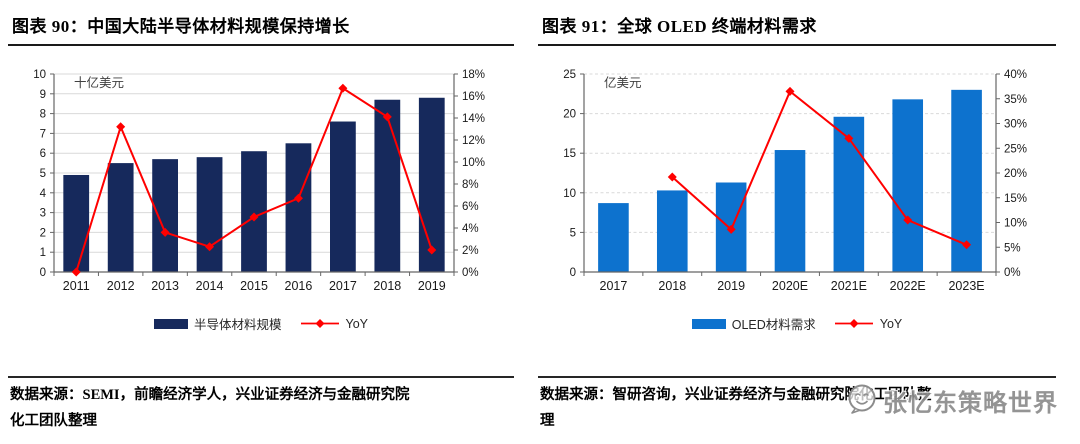  I want to click on svg-text: 14%, so click(473, 119).